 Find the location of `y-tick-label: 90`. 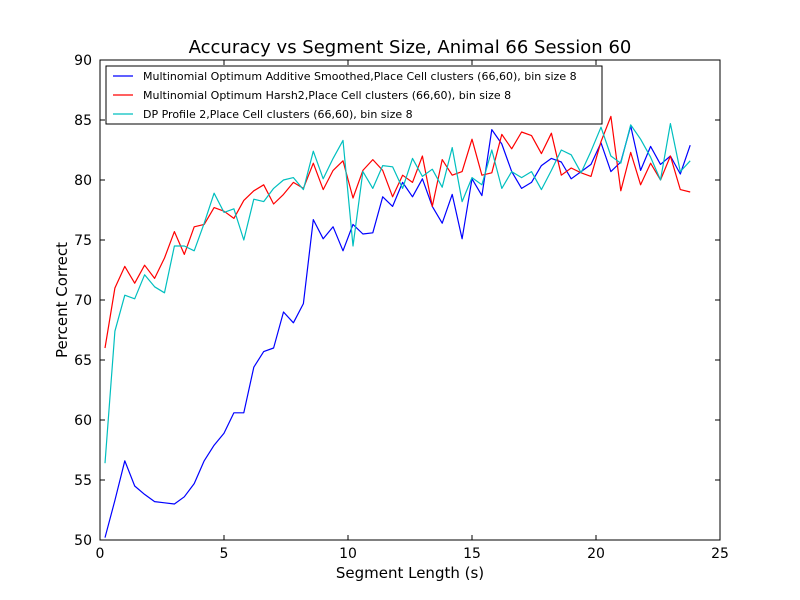

y-tick-label: 90 is located at coordinates (83, 61).